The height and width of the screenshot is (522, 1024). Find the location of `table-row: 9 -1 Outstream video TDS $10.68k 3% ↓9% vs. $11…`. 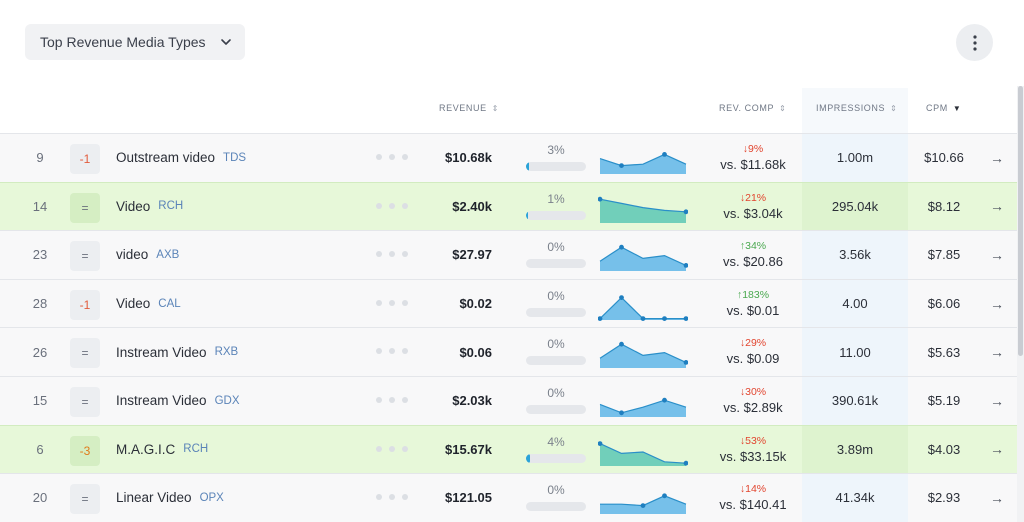

table-row: 9 -1 Outstream video TDS $10.68k 3% ↓9% vs. $11… is located at coordinates (508, 157).